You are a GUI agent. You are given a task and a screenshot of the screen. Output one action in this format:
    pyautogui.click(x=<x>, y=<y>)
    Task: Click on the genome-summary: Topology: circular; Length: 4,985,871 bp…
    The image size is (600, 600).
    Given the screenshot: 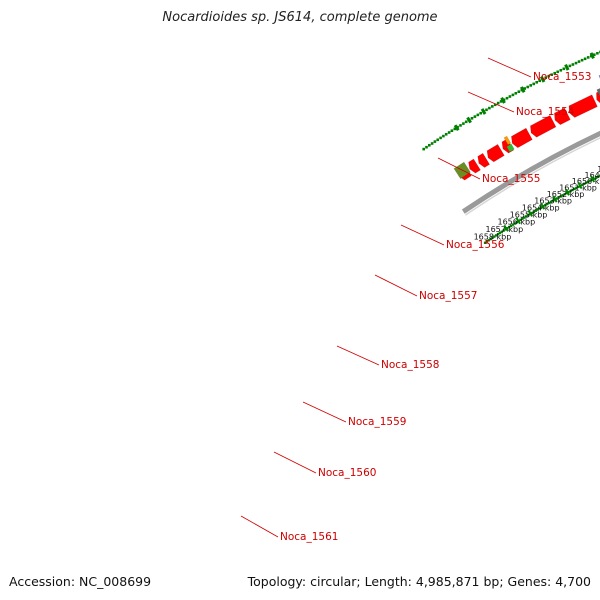 What is the action you would take?
    pyautogui.click(x=419, y=581)
    